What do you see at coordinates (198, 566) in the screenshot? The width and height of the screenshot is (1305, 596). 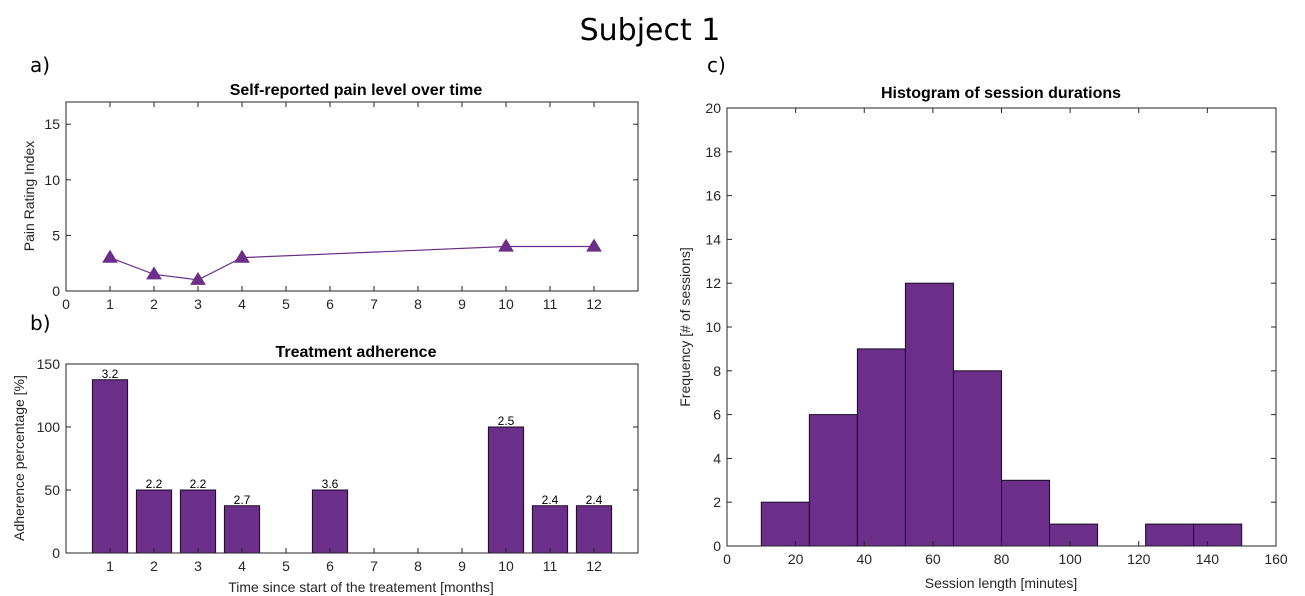 I see `chart-b-xtick-label: 3` at bounding box center [198, 566].